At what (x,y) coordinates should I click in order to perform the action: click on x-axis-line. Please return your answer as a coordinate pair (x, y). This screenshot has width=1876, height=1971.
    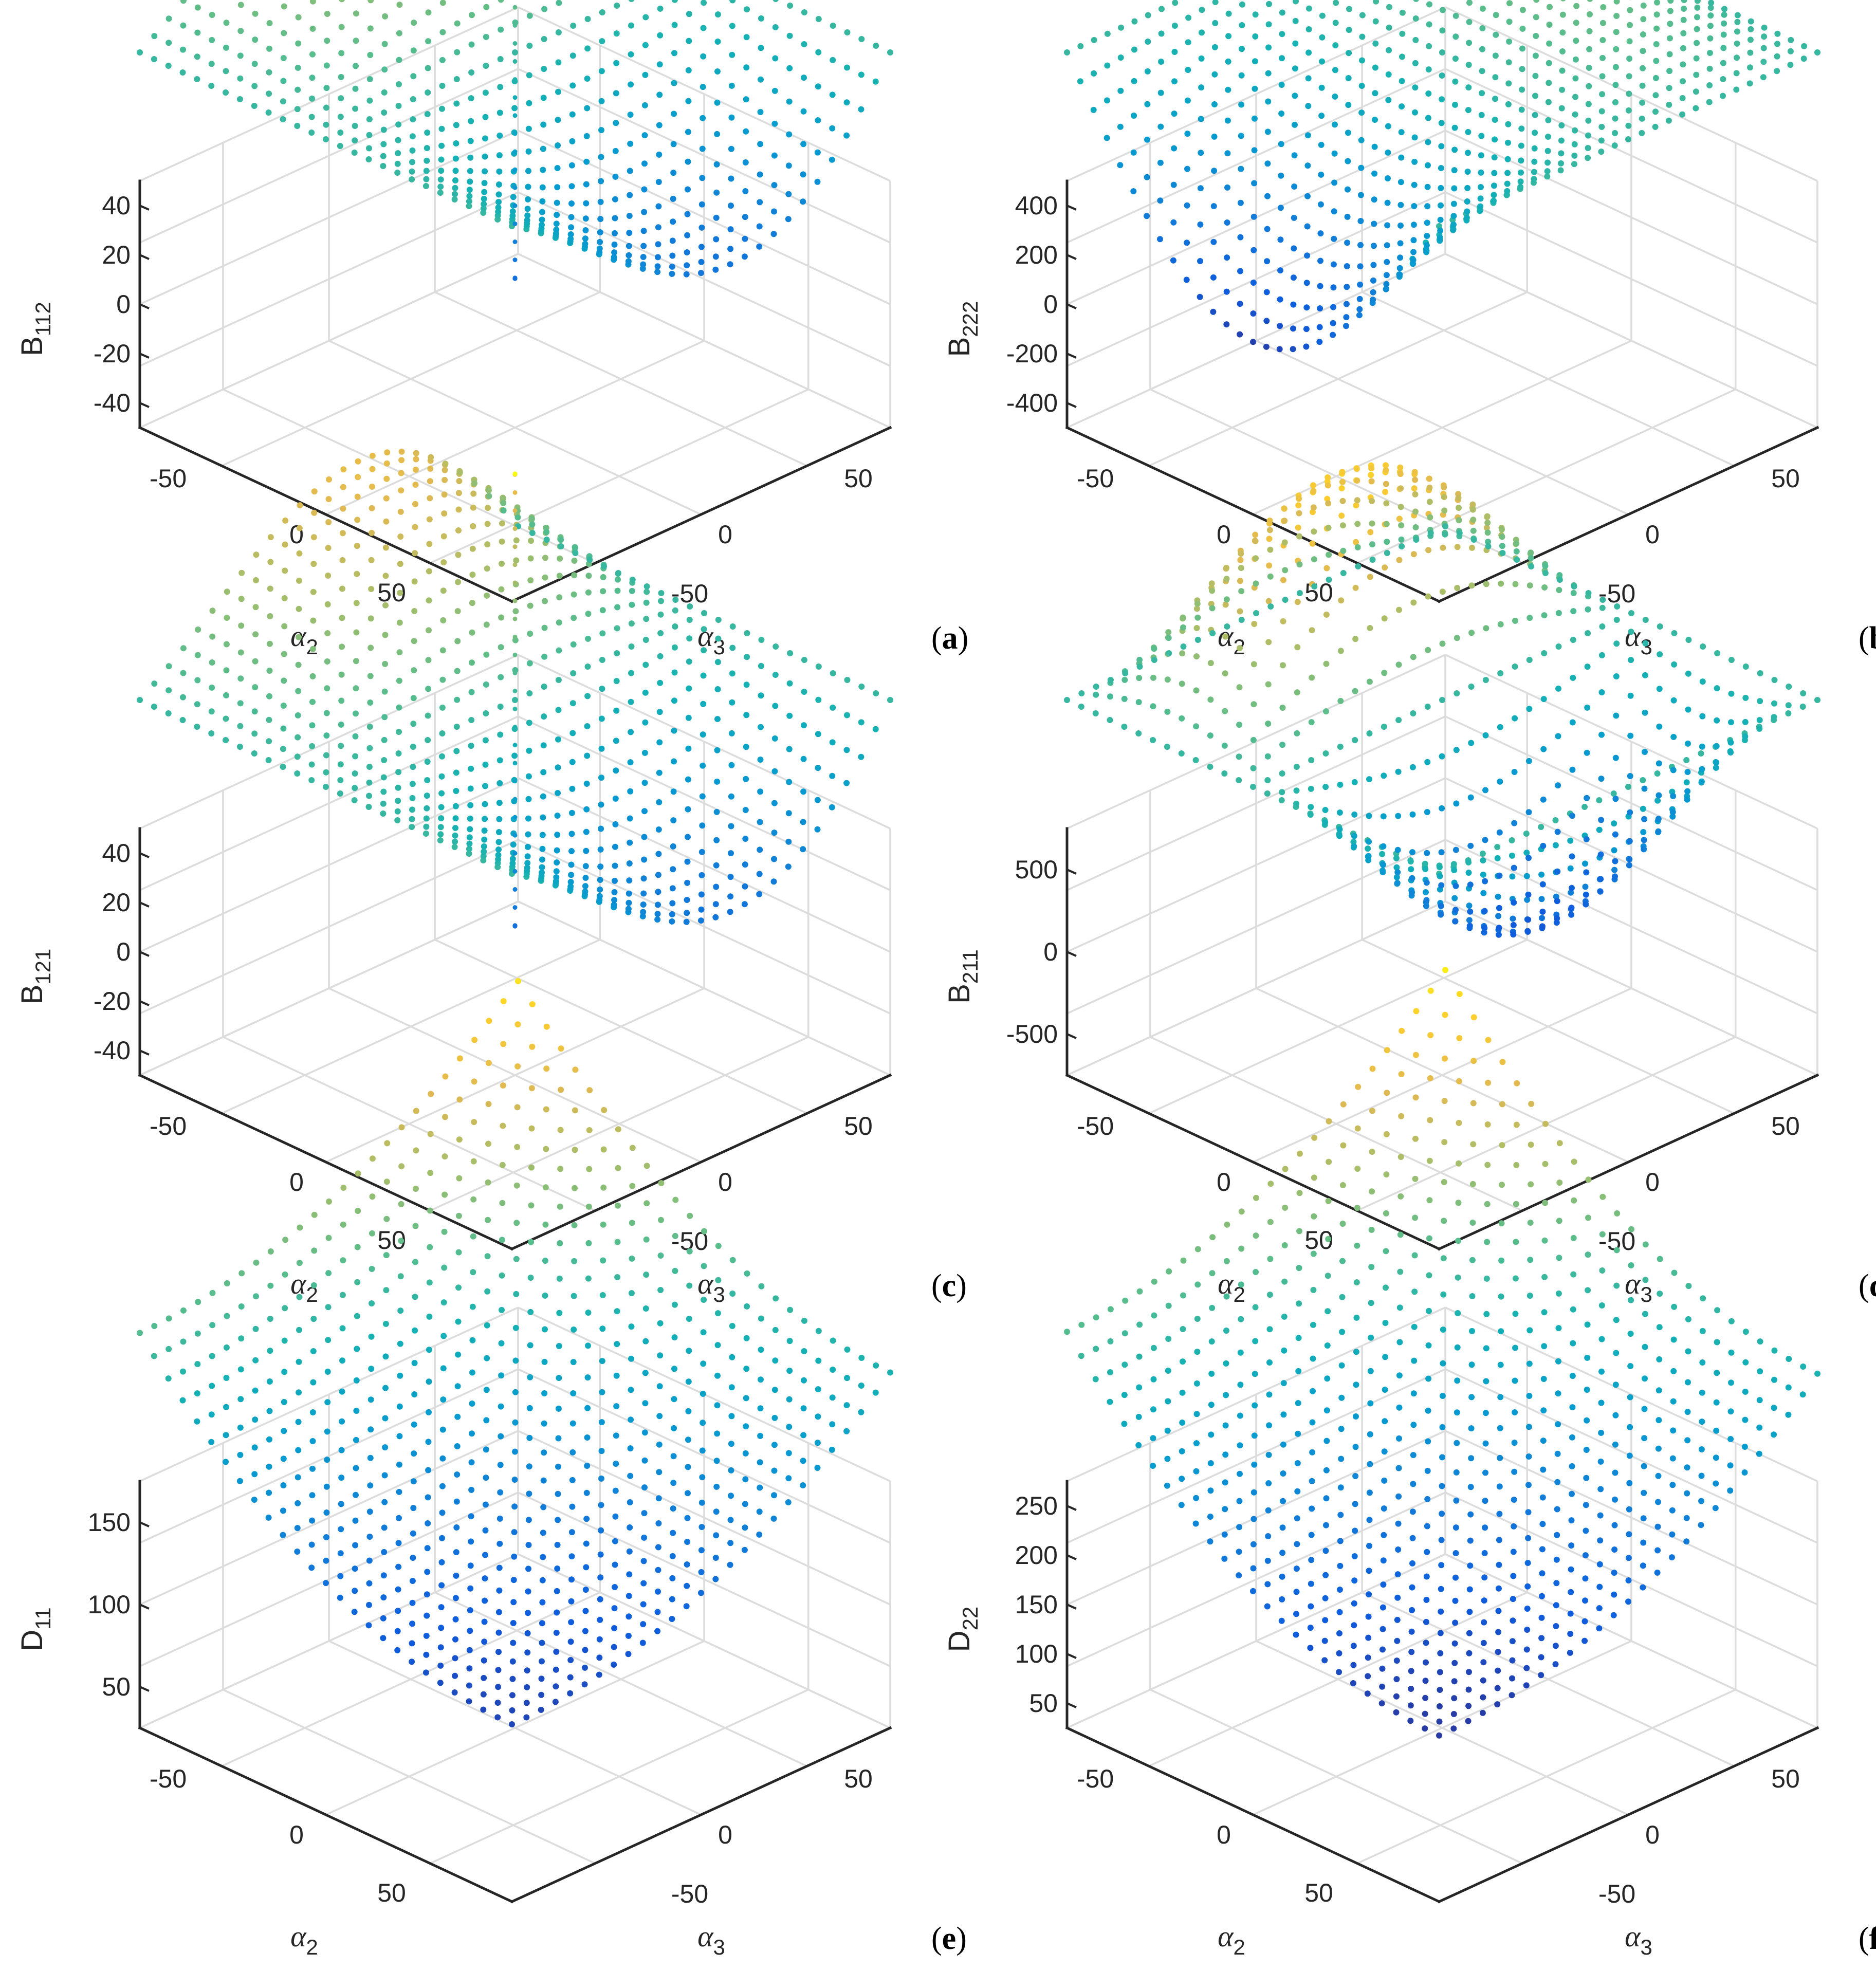
    Looking at the image, I should click on (326, 1162).